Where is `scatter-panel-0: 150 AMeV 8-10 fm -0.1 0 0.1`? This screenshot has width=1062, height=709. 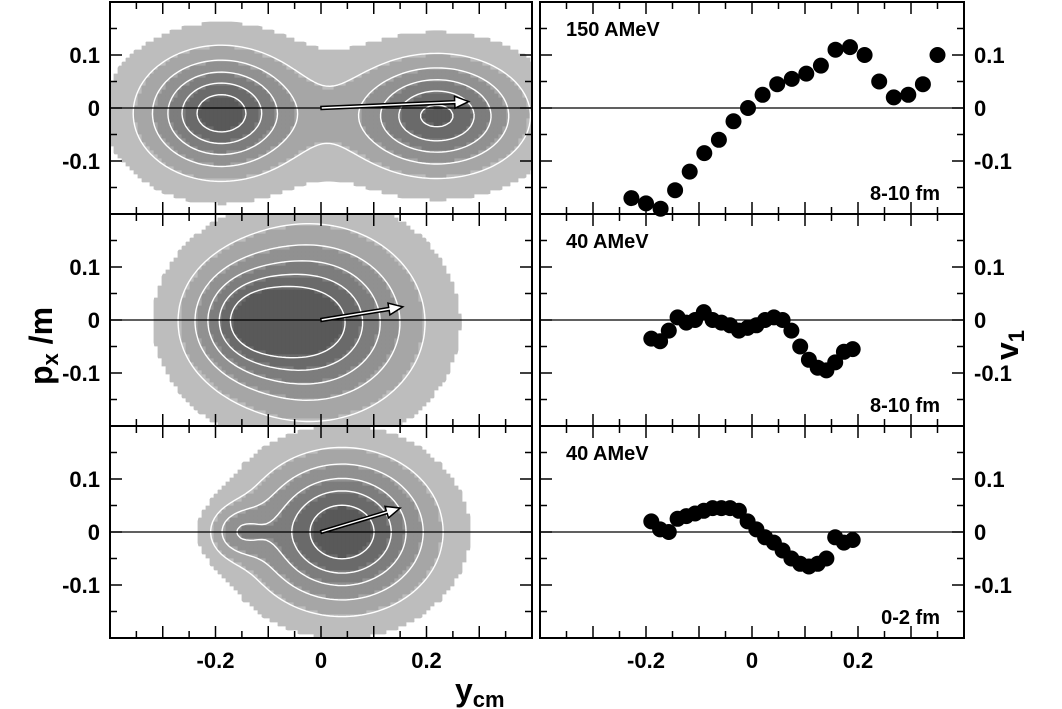 scatter-panel-0: 150 AMeV 8-10 fm -0.1 0 0.1 is located at coordinates (775, 109).